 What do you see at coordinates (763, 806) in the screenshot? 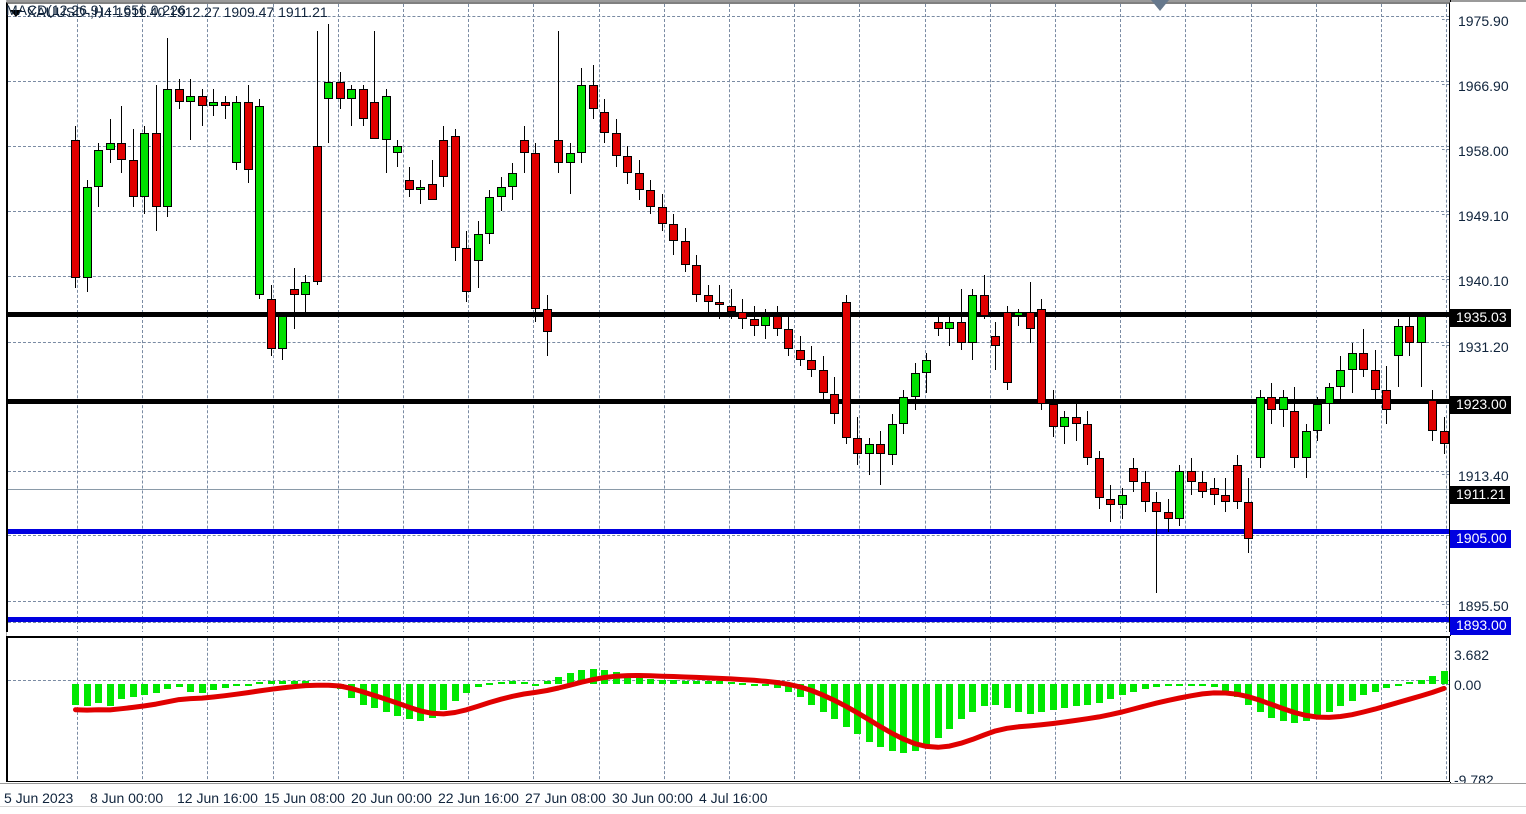
I see `bottom-rule` at bounding box center [763, 806].